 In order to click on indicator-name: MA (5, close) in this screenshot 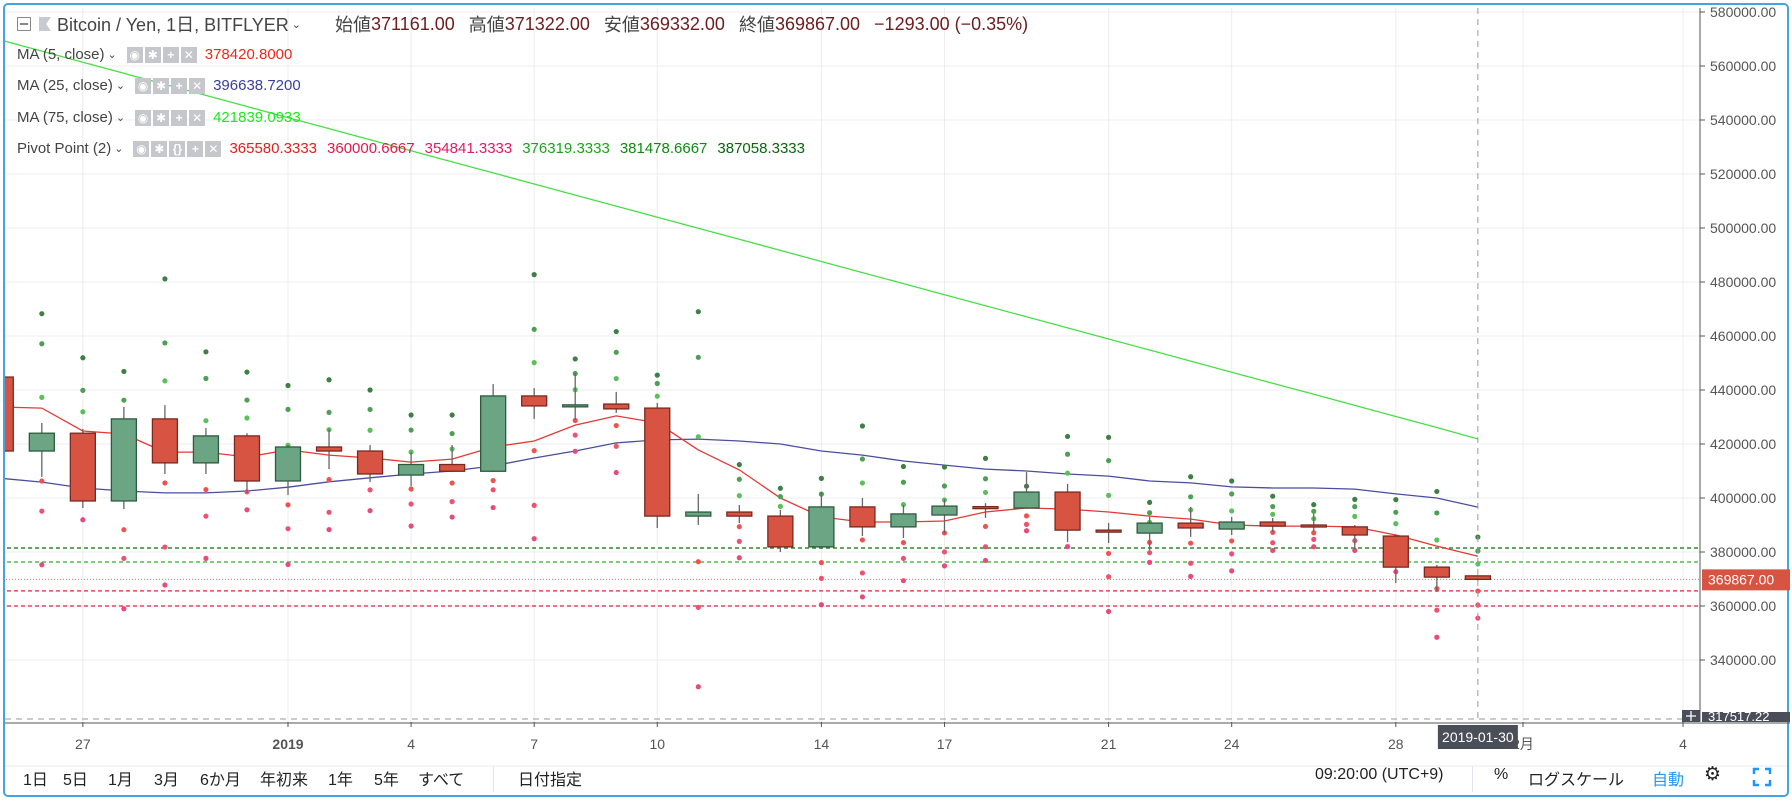, I will do `click(61, 54)`.